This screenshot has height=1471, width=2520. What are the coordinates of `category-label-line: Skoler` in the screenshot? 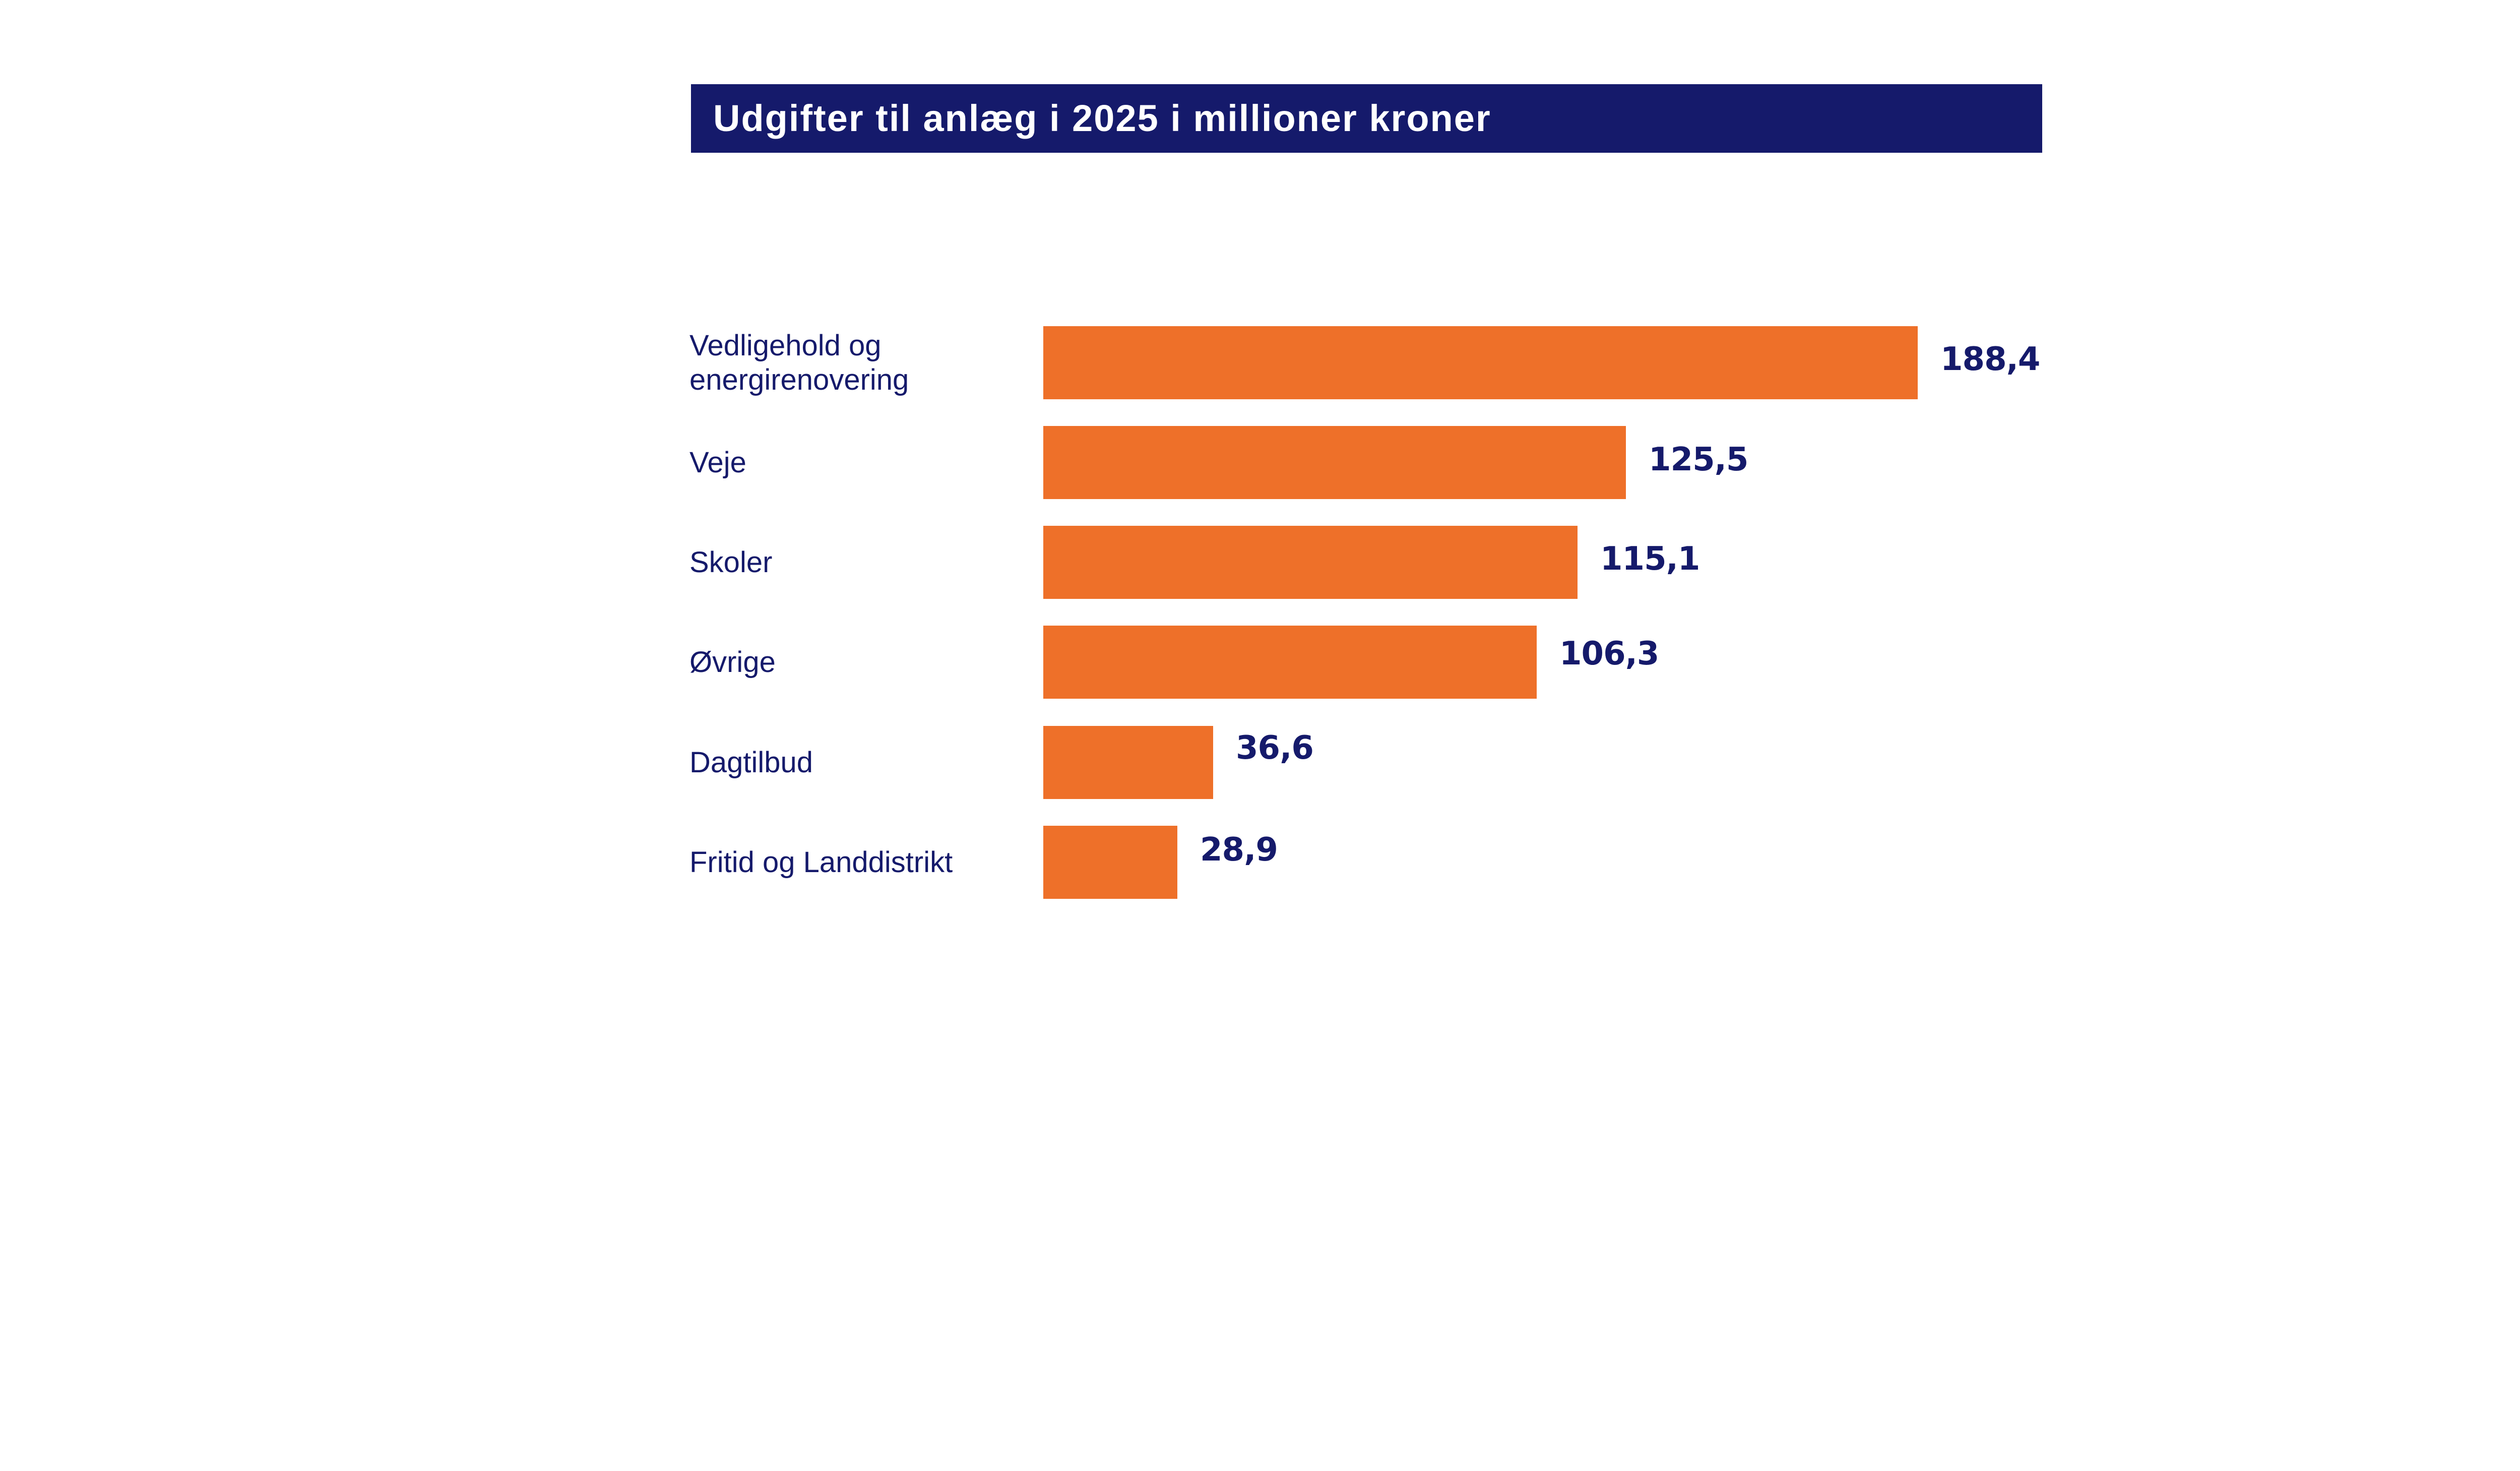 It's located at (731, 562).